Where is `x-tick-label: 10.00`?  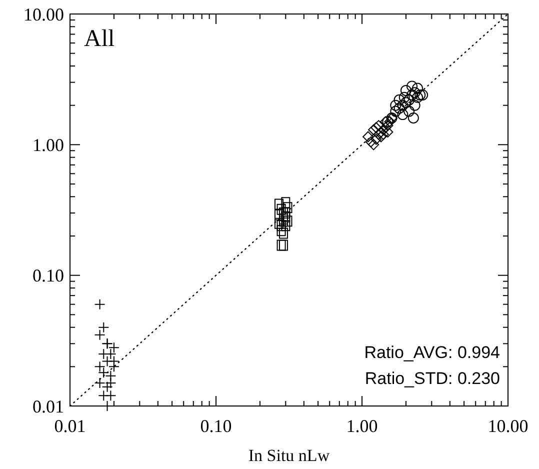
x-tick-label: 10.00 is located at coordinates (508, 426).